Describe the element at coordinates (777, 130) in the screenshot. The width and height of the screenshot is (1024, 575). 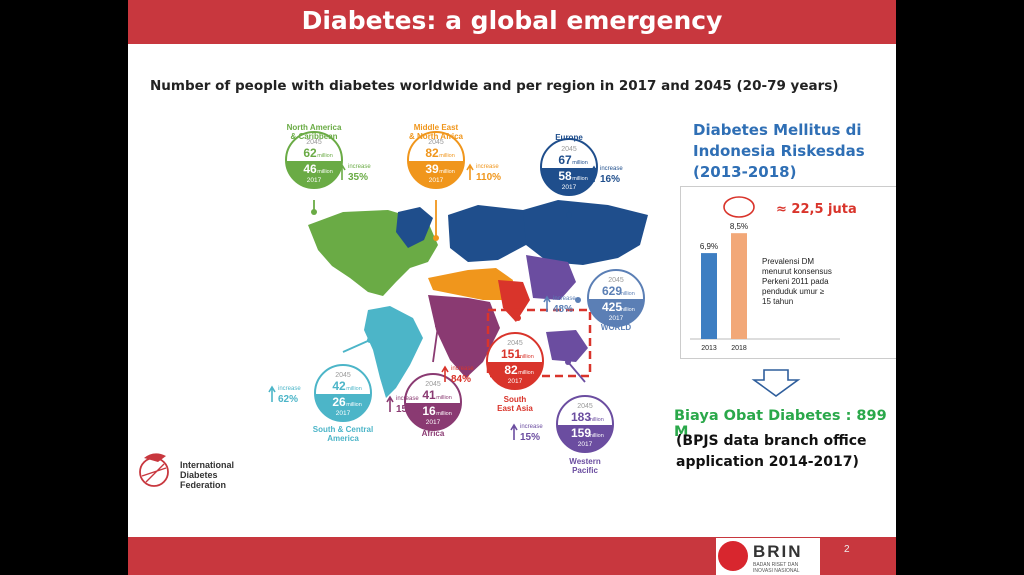
I see `heading-line: Diabetes Mellitus di` at that location.